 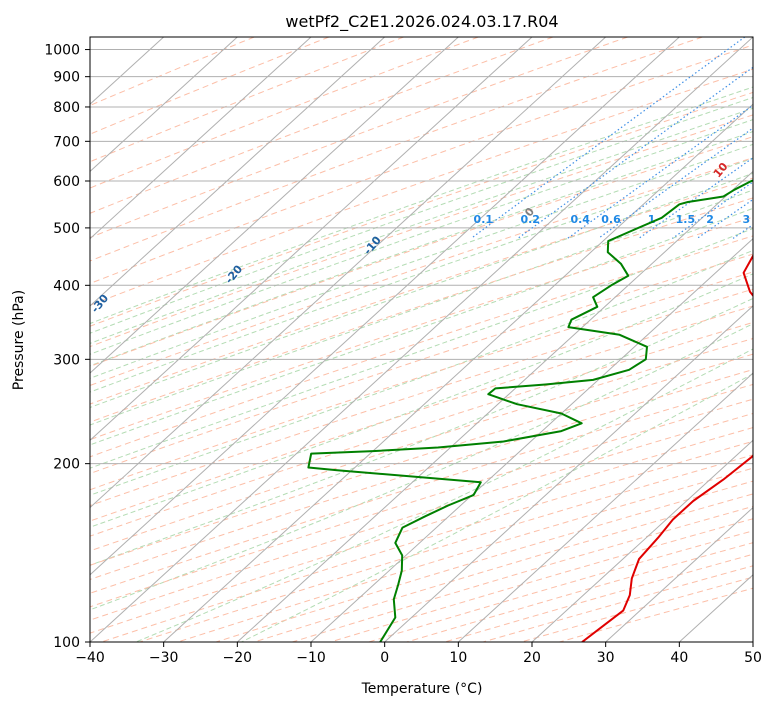 I want to click on x-tick-label: 30, so click(x=606, y=658).